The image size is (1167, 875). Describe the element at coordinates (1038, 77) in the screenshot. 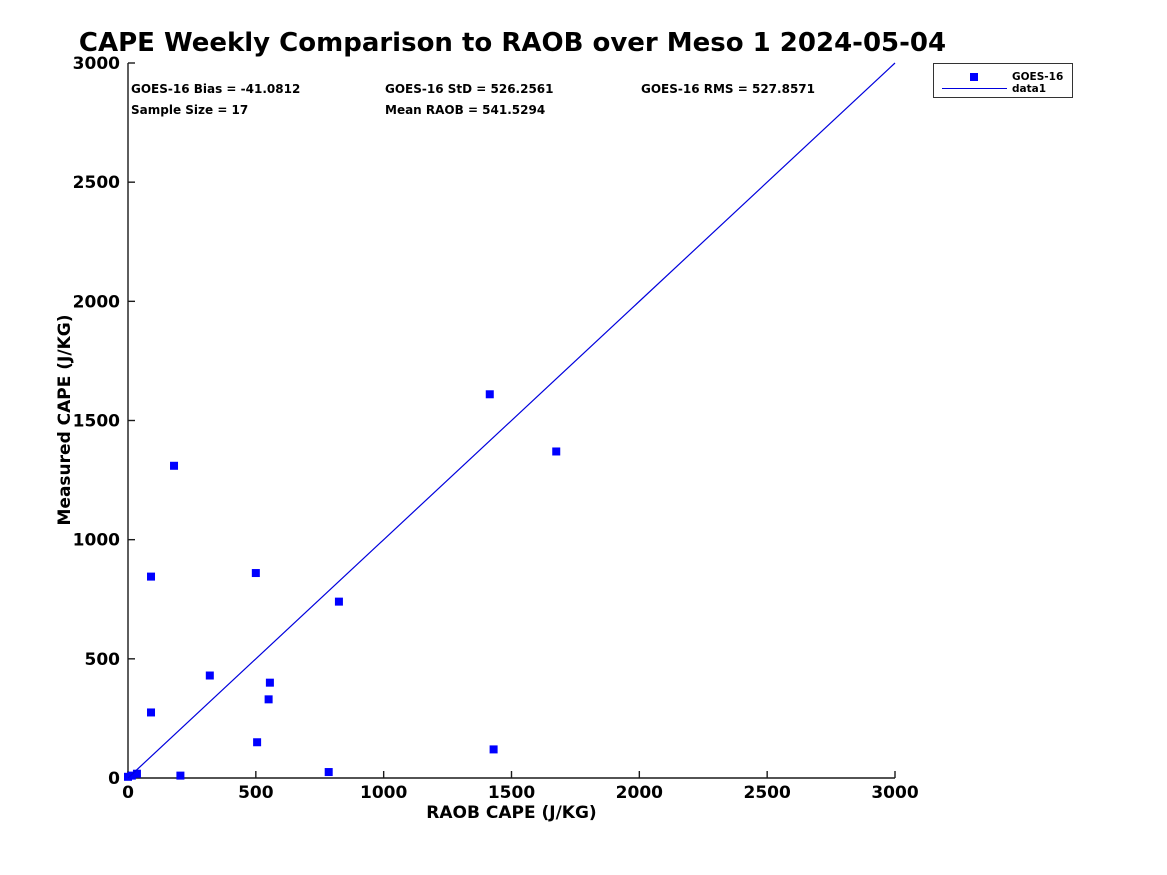

I see `legend-label-goes16: GOES-16` at that location.